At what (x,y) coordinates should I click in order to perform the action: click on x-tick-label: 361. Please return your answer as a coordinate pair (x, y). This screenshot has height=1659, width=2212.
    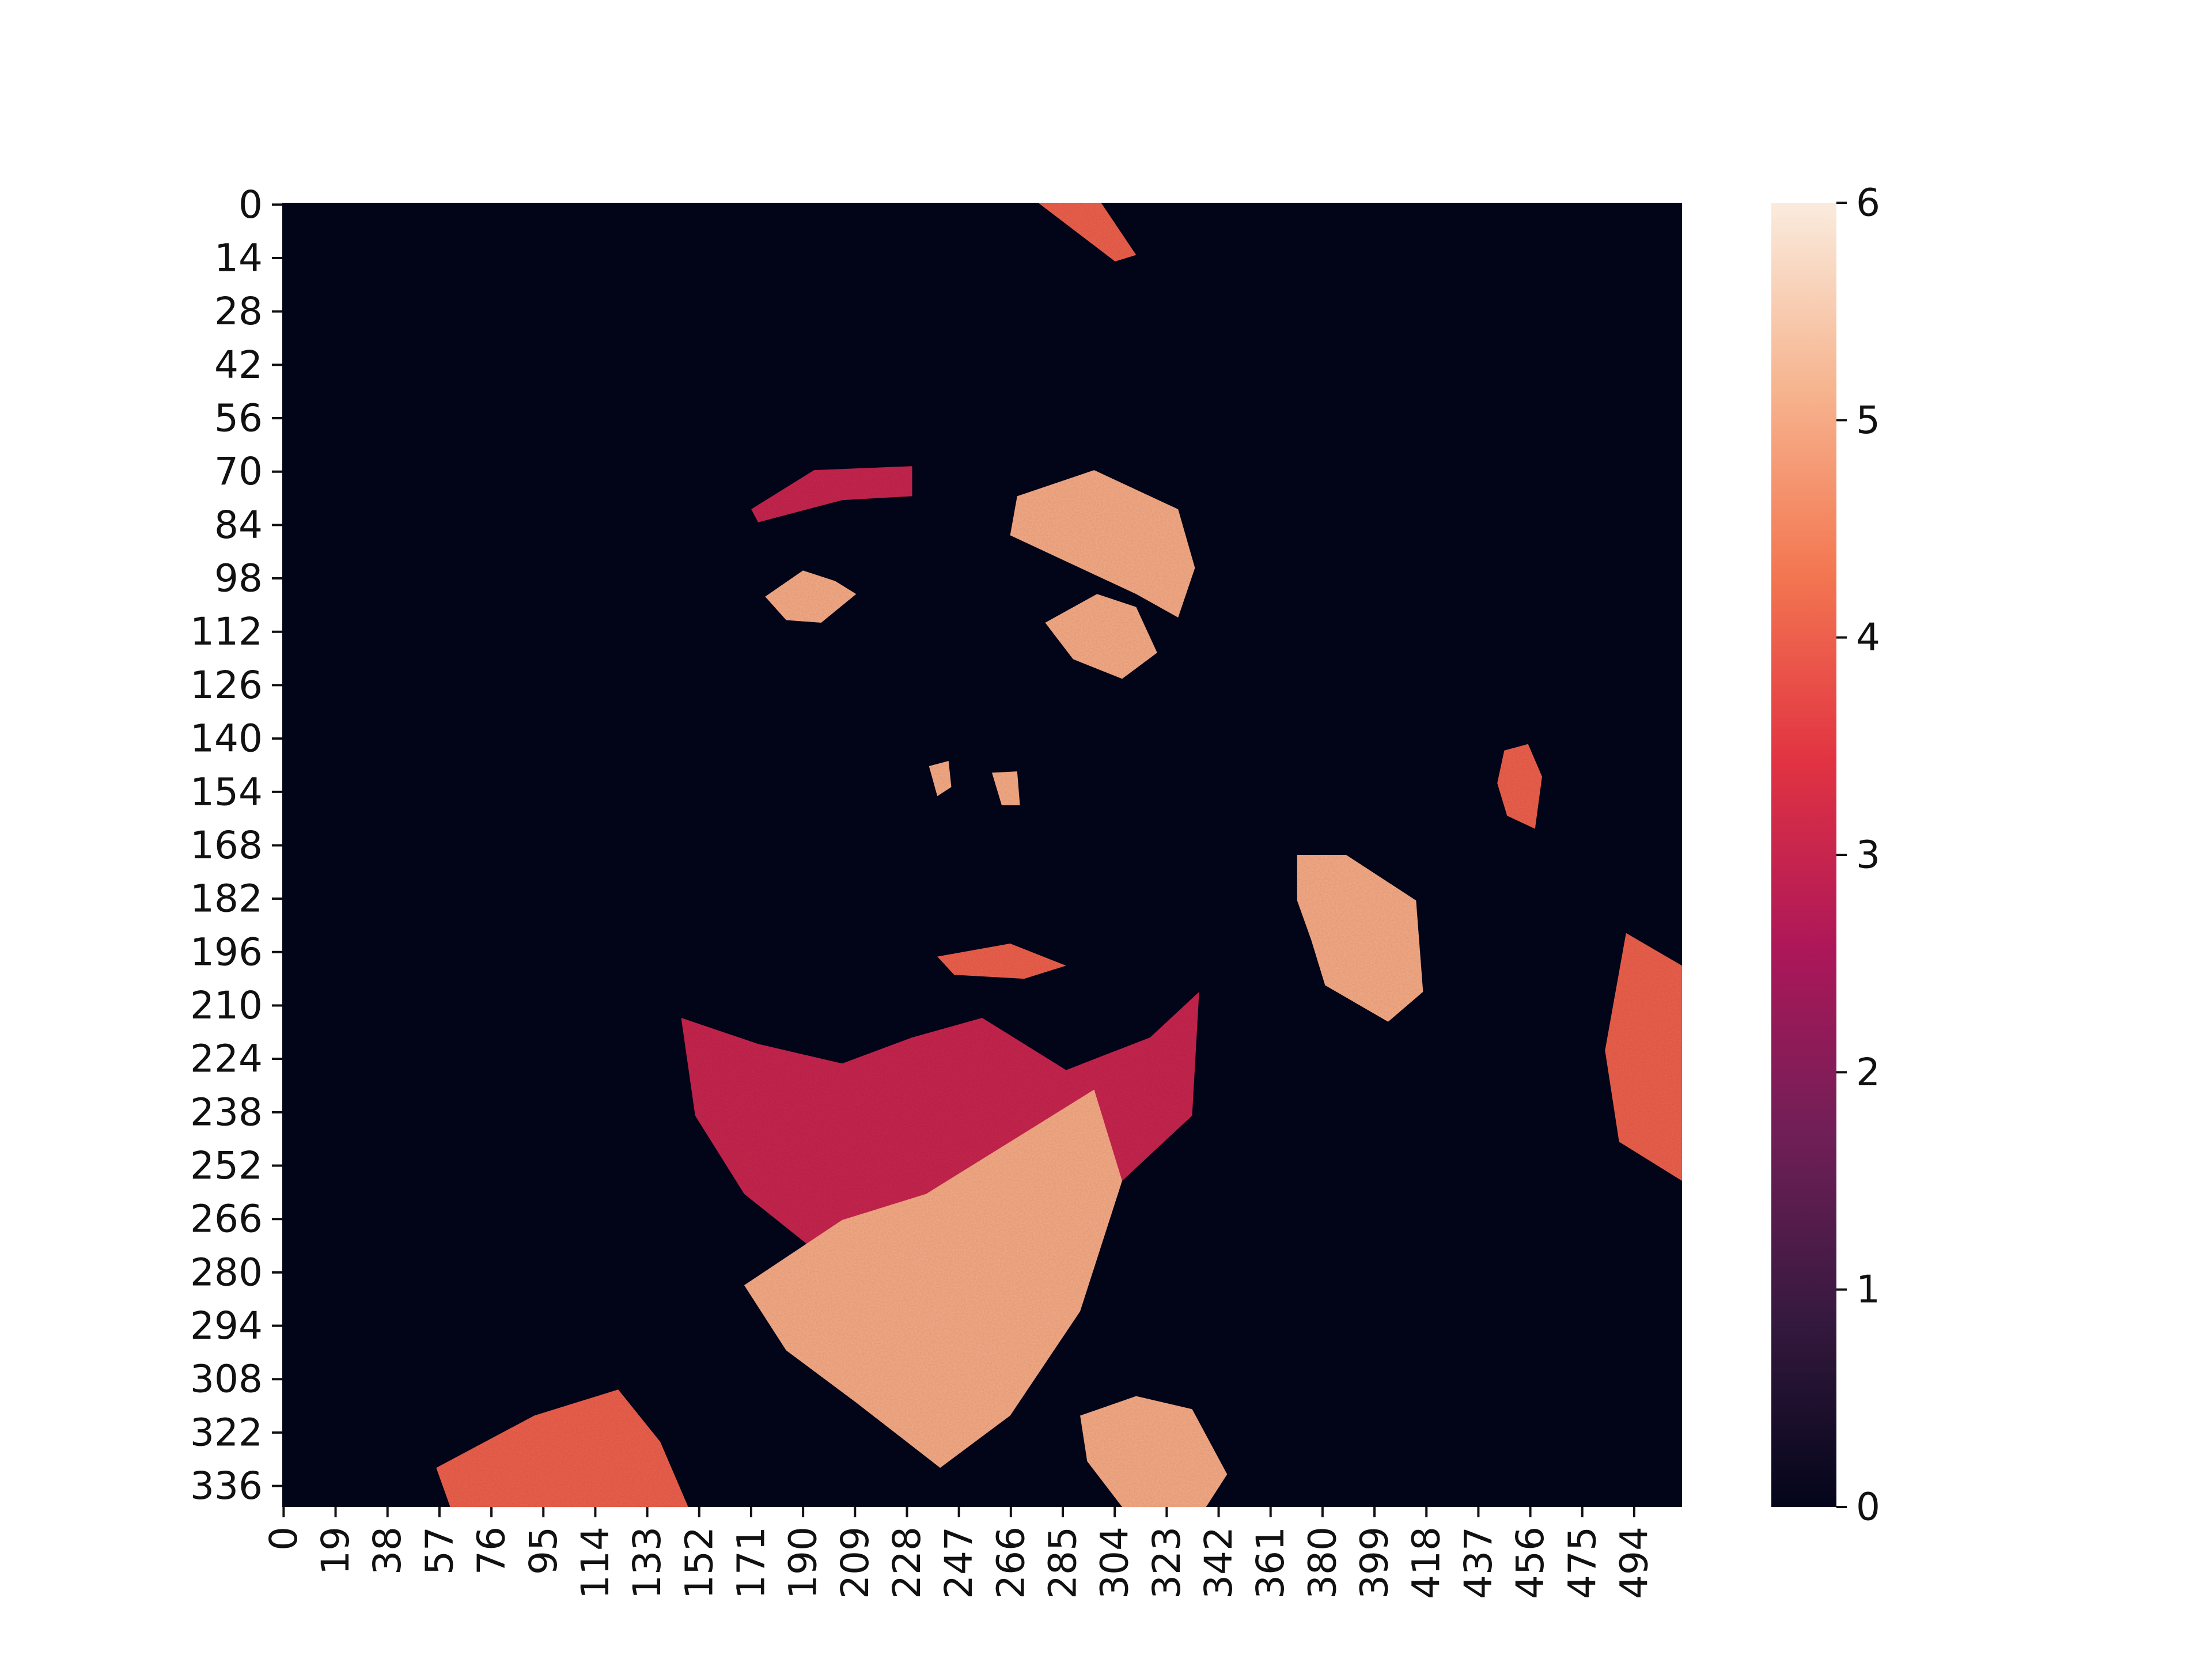
    Looking at the image, I should click on (1270, 1563).